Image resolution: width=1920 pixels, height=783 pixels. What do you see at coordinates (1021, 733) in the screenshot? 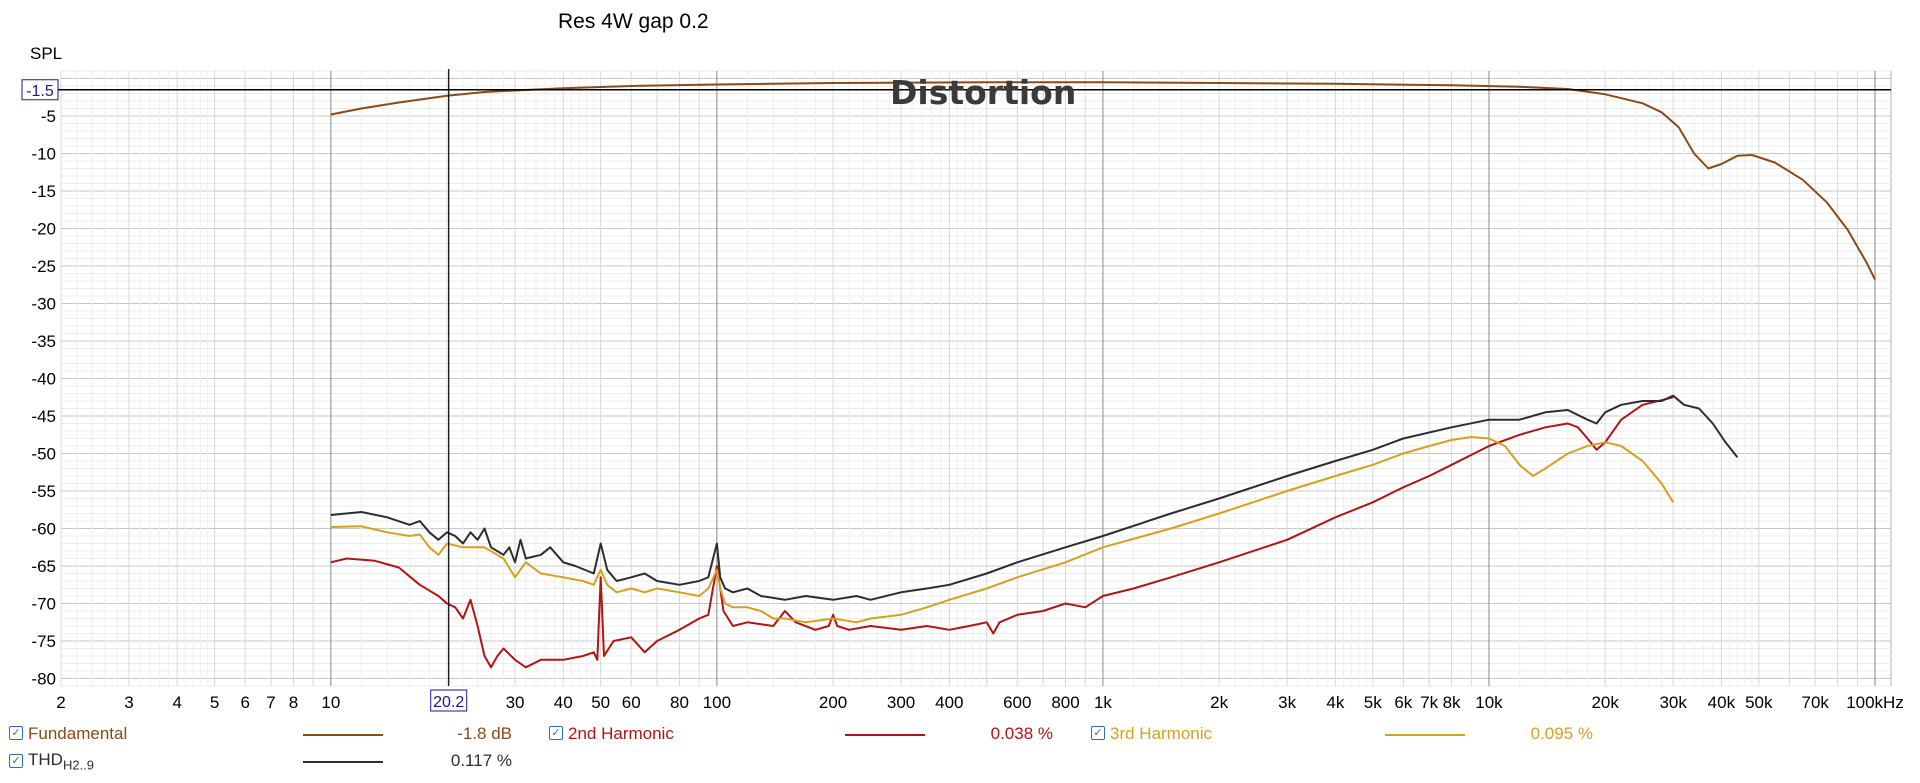
I see `legend-value-2nd-harmonic: 0.038 %` at bounding box center [1021, 733].